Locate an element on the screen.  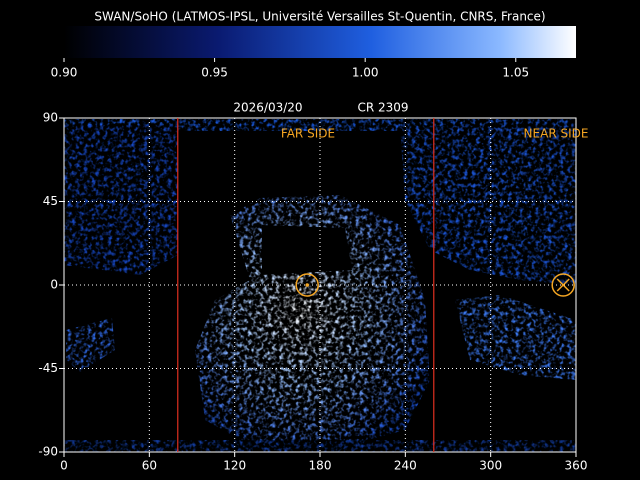
colorbar-tick-label: 0.95 is located at coordinates (214, 73).